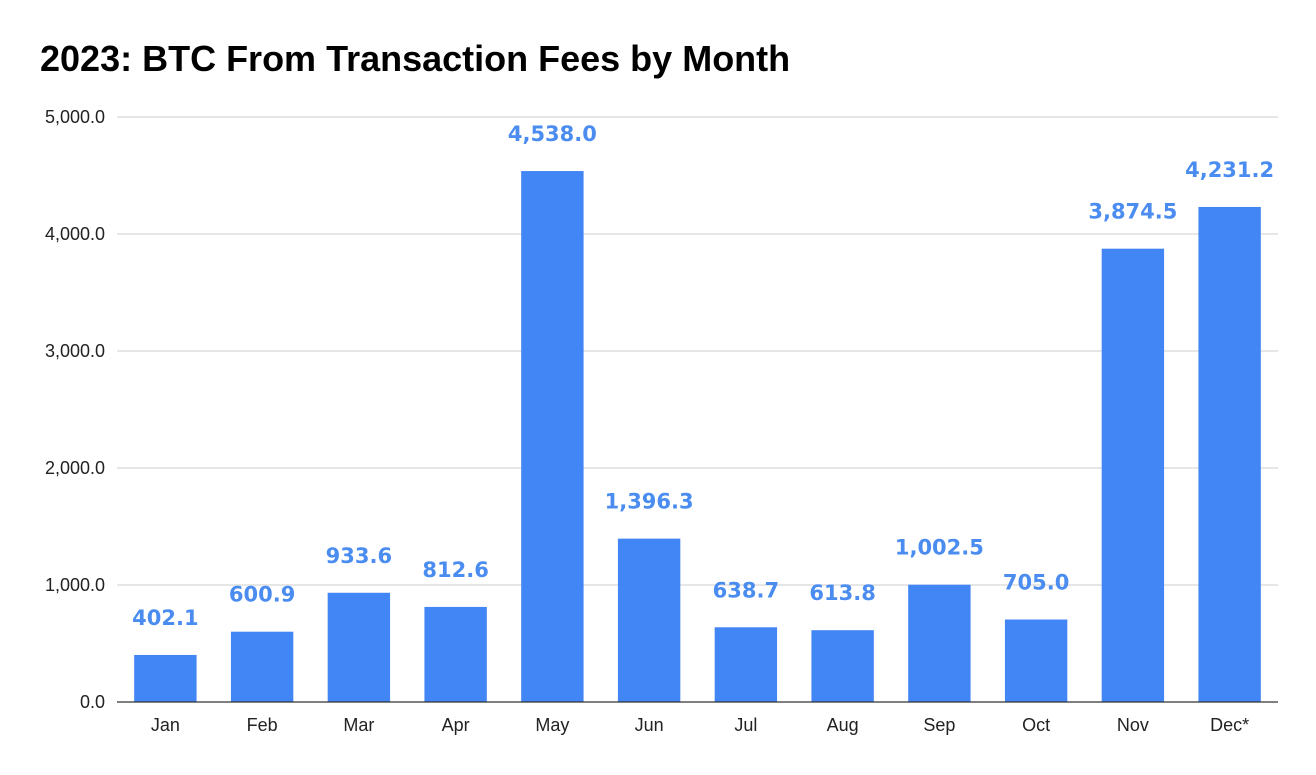 This screenshot has width=1316, height=775. Describe the element at coordinates (262, 725) in the screenshot. I see `x-tick-label: Feb` at that location.